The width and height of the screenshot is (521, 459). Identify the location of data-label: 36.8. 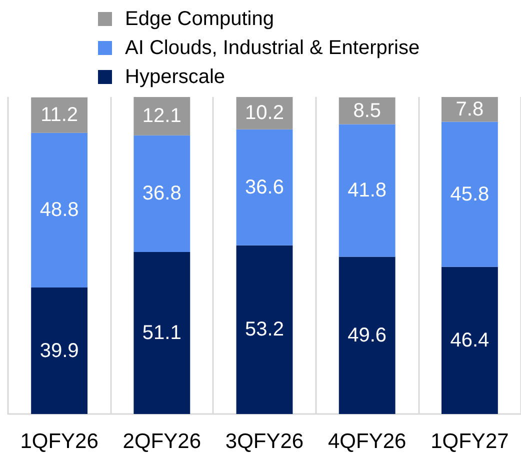
(162, 193).